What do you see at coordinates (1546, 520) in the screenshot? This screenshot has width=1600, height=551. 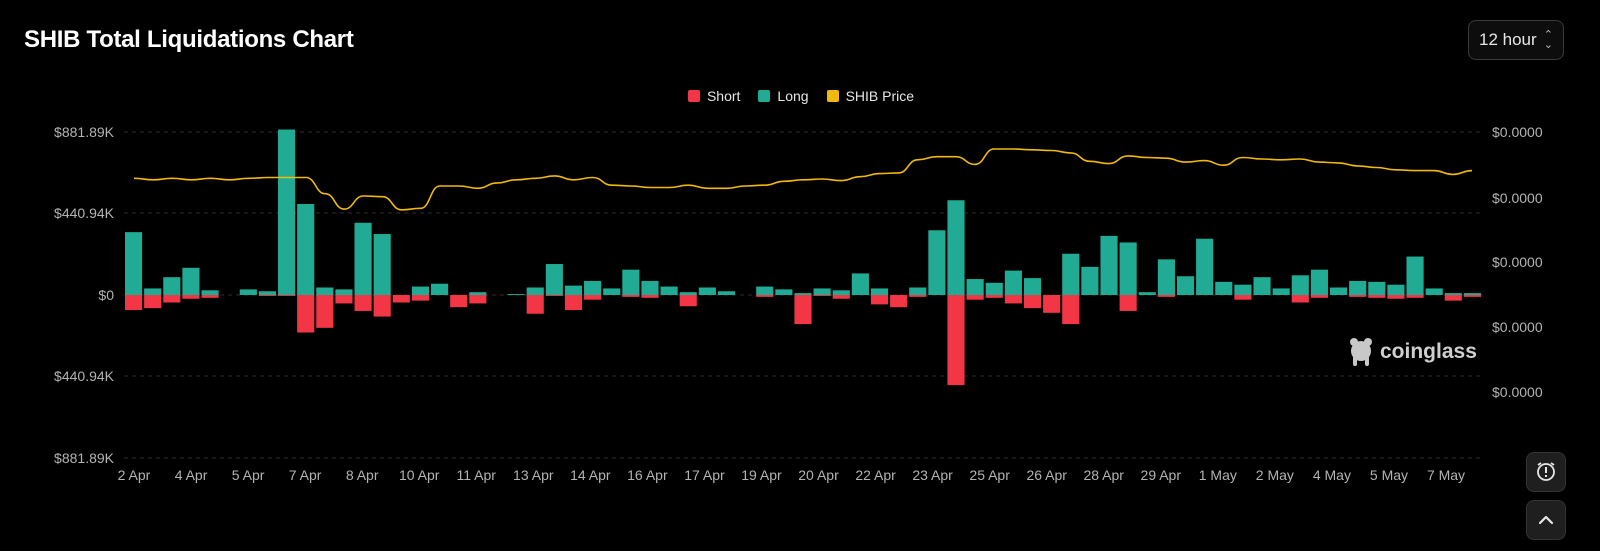 I see `scroll-top-button` at bounding box center [1546, 520].